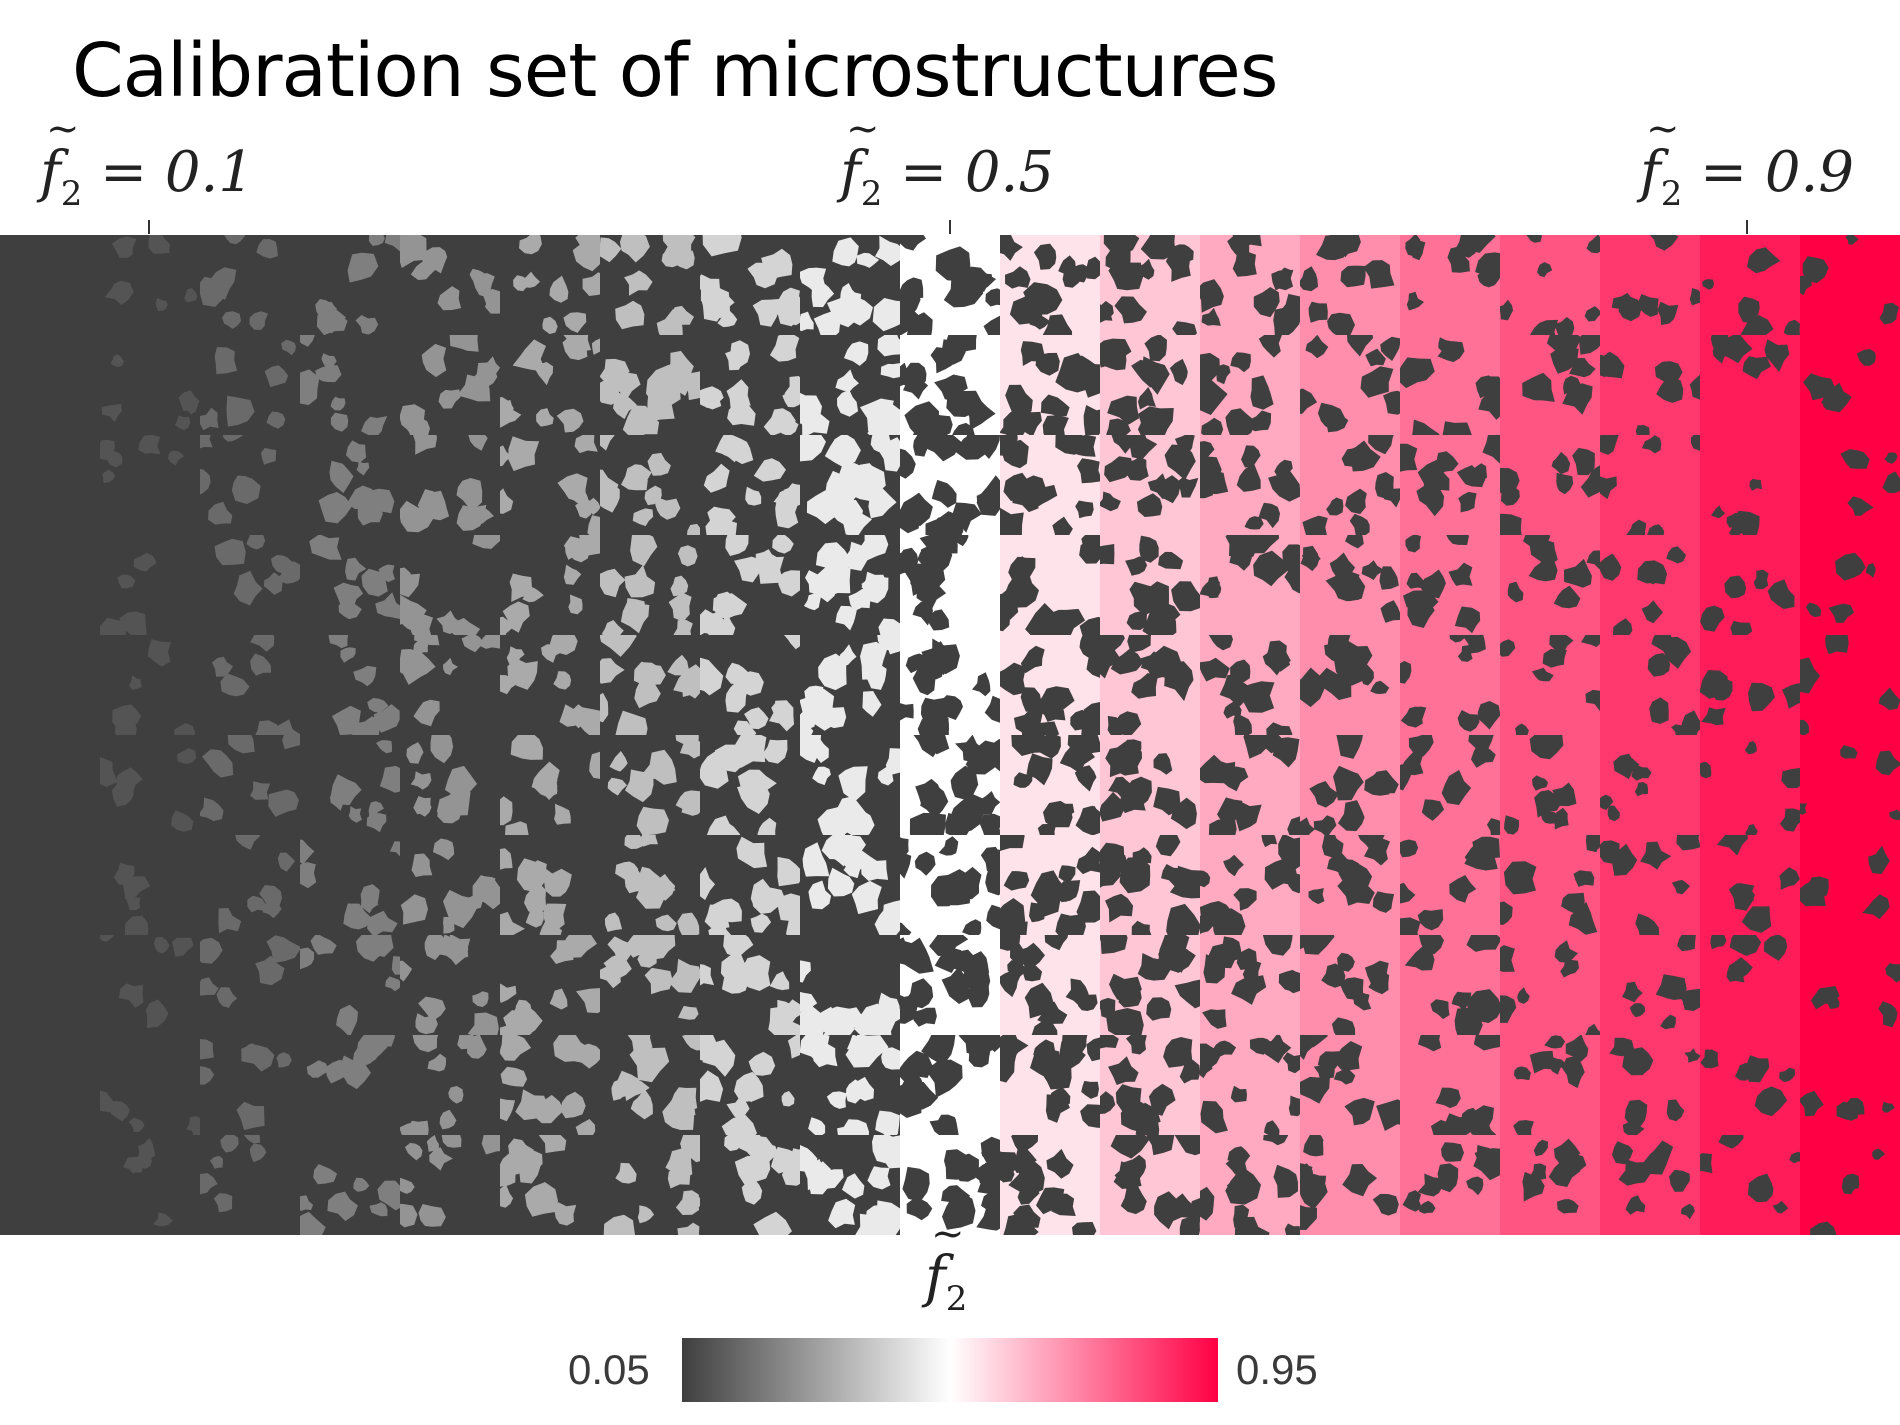 The image size is (1900, 1425). What do you see at coordinates (950, 227) in the screenshot?
I see `tick-f2-0.5` at bounding box center [950, 227].